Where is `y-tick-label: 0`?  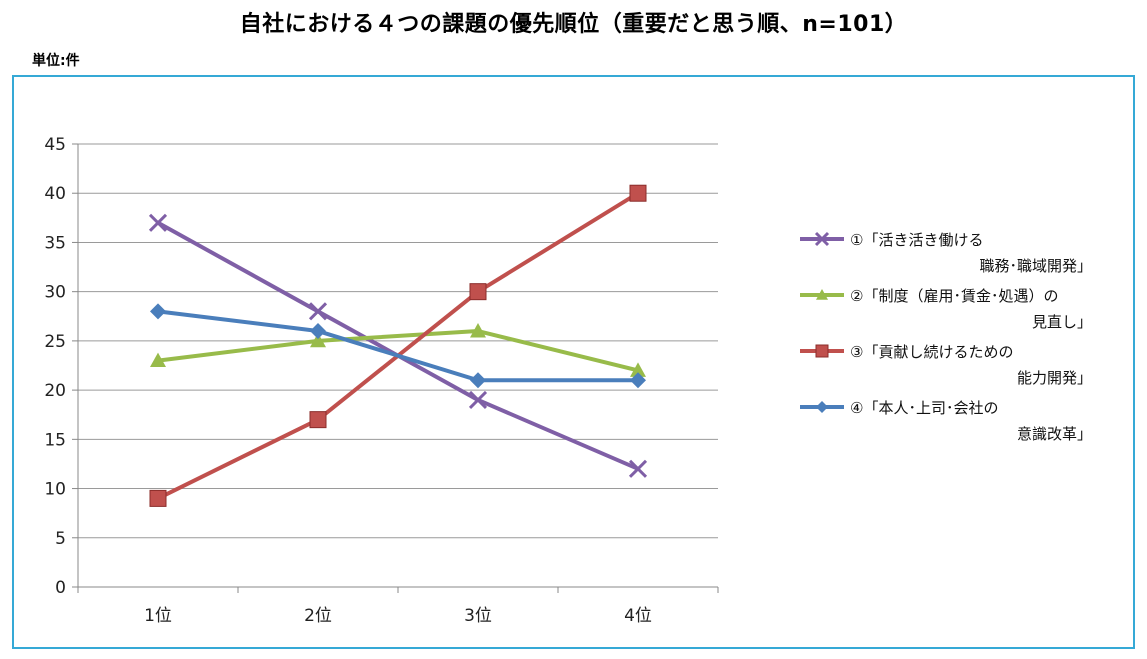 y-tick-label: 0 is located at coordinates (60, 588).